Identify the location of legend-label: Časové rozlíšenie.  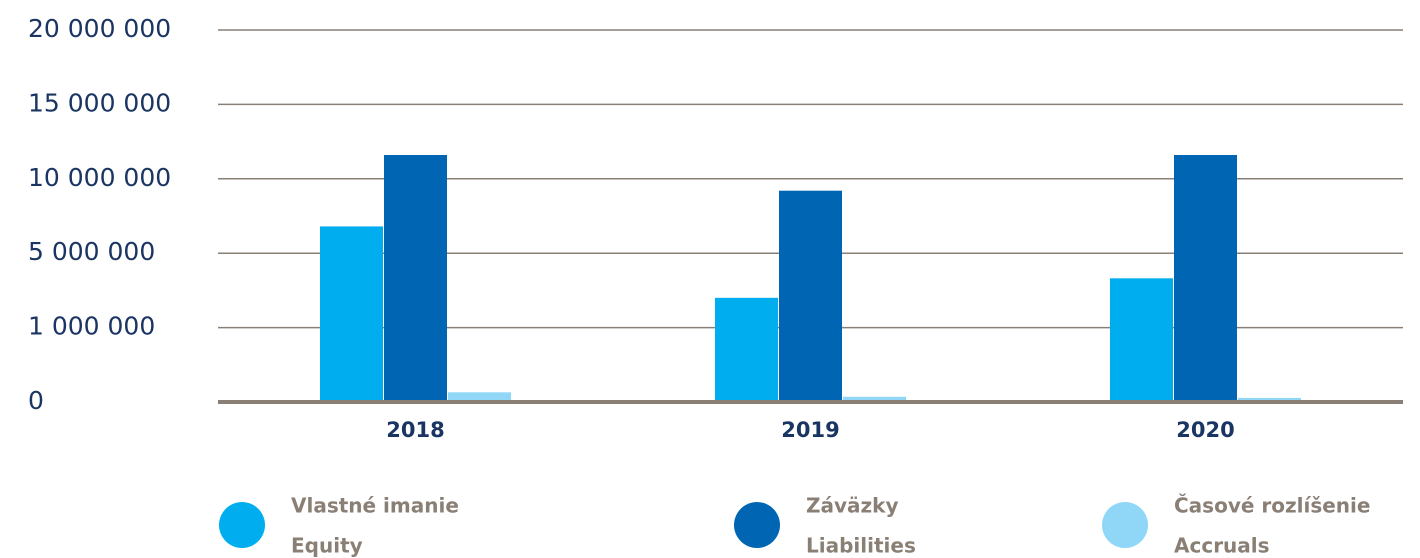
(1272, 506).